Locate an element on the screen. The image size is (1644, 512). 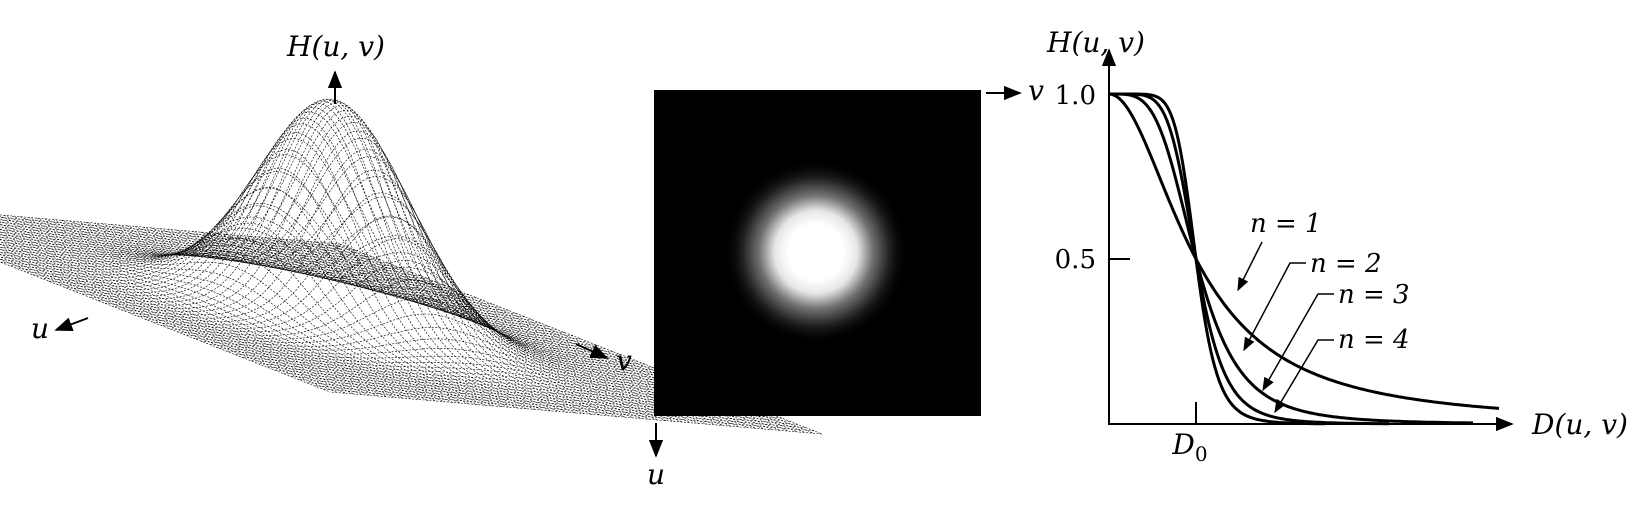
curve-label-n2: n = 2 is located at coordinates (1346, 264).